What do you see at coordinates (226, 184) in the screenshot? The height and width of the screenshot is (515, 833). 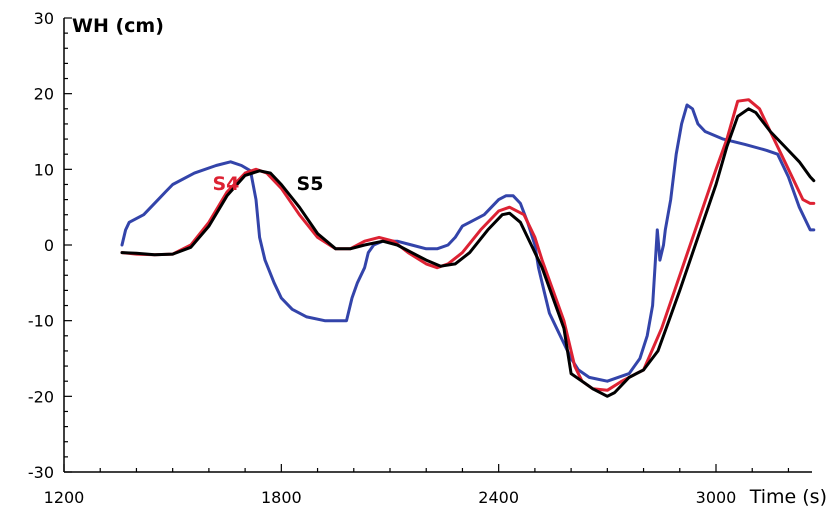 I see `series-label-s4: S4` at bounding box center [226, 184].